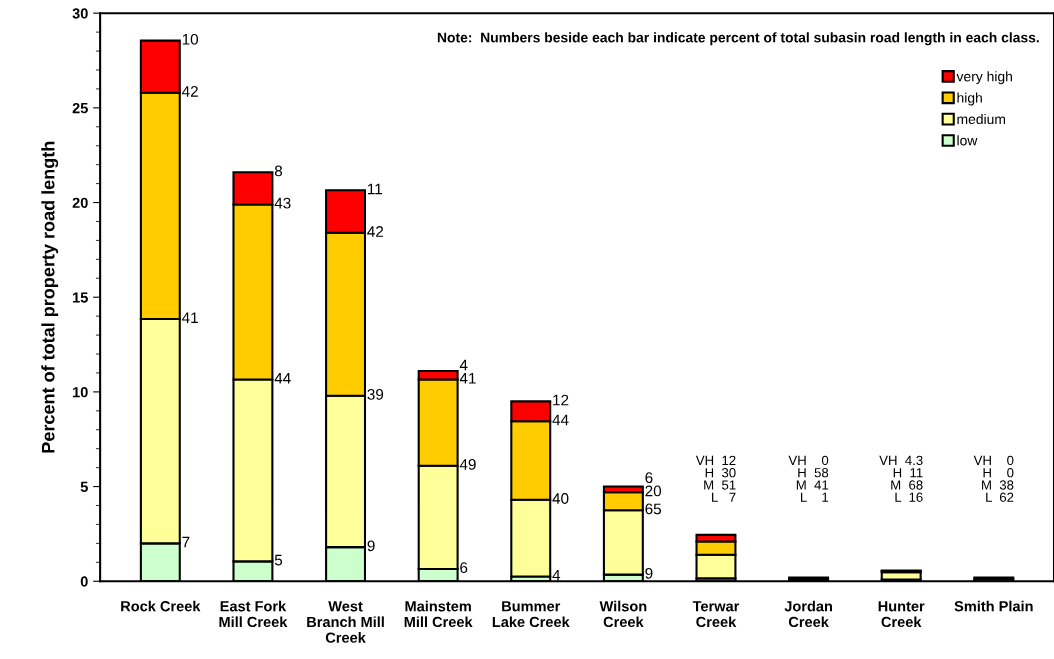 The image size is (1054, 659). Describe the element at coordinates (967, 140) in the screenshot. I see `legend-label: low` at that location.